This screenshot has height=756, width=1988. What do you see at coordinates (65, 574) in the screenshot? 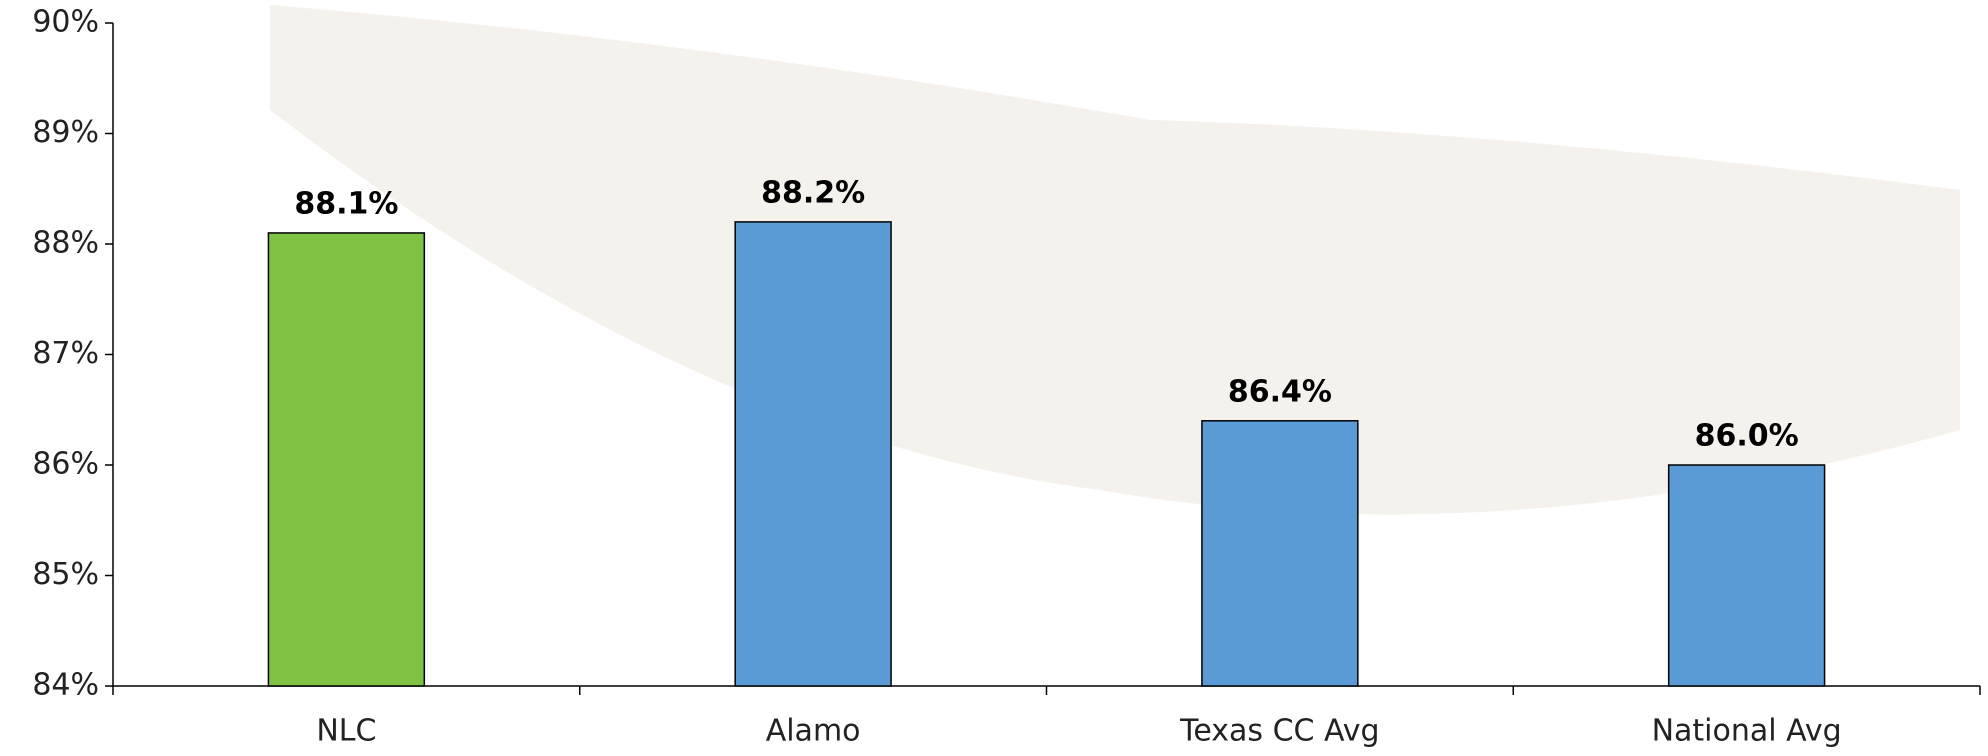
I see `y-tick-label: 85%` at bounding box center [65, 574].